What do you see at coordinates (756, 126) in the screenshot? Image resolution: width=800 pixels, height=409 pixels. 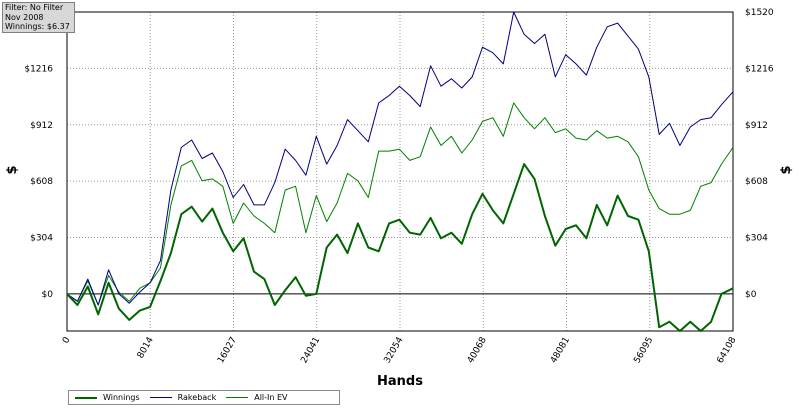 I see `y-tick-label-right: $912` at bounding box center [756, 126].